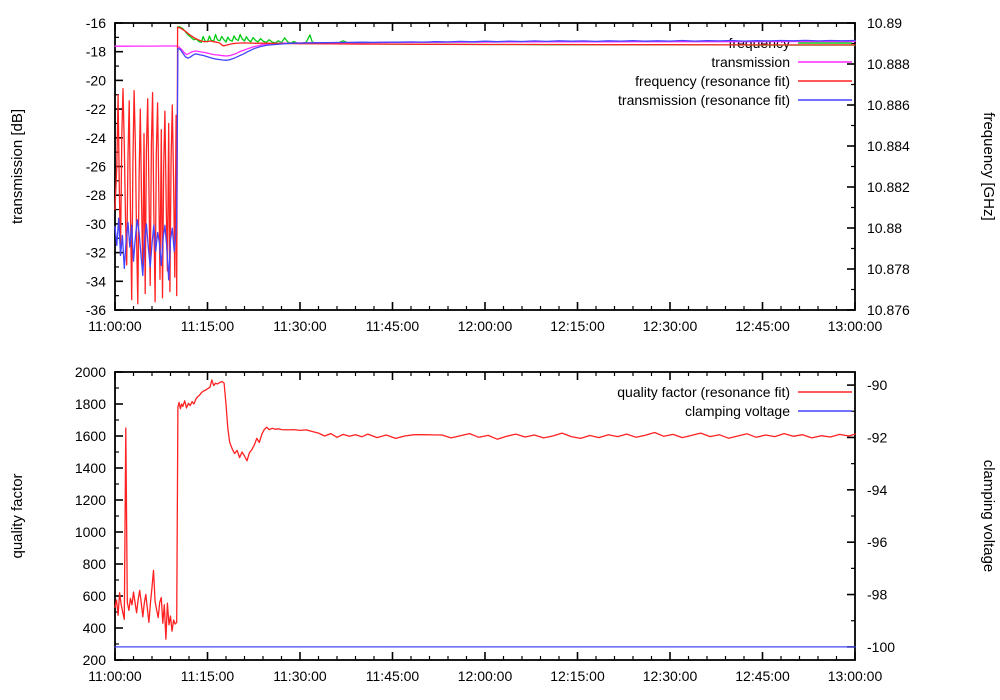 The height and width of the screenshot is (700, 1000). What do you see at coordinates (90, 532) in the screenshot?
I see `y-left-tick-label: 1000` at bounding box center [90, 532].